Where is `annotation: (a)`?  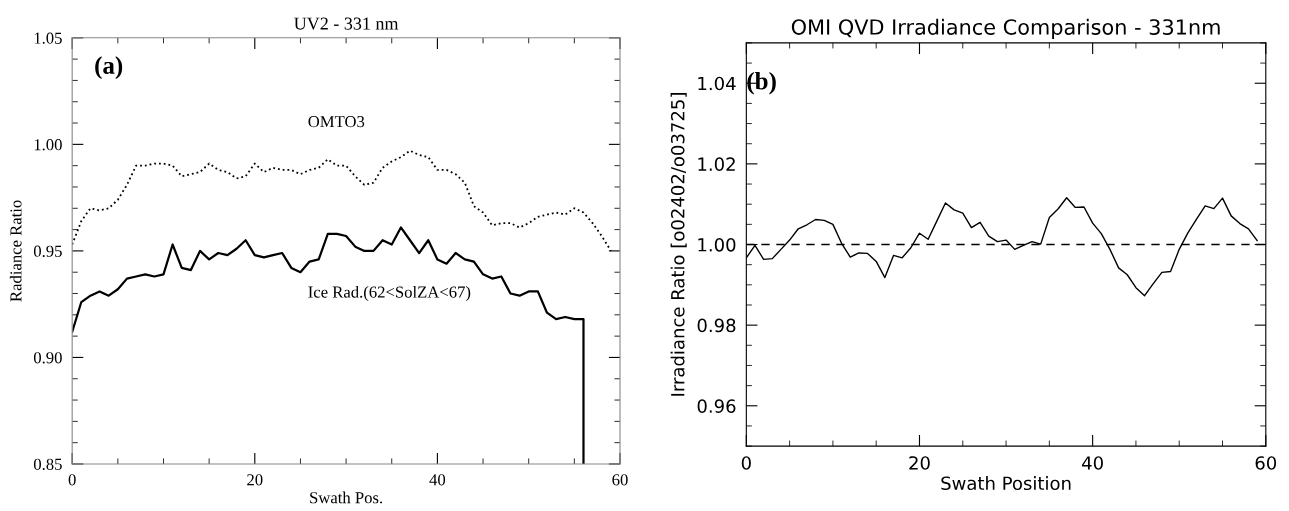 annotation: (a) is located at coordinates (109, 67).